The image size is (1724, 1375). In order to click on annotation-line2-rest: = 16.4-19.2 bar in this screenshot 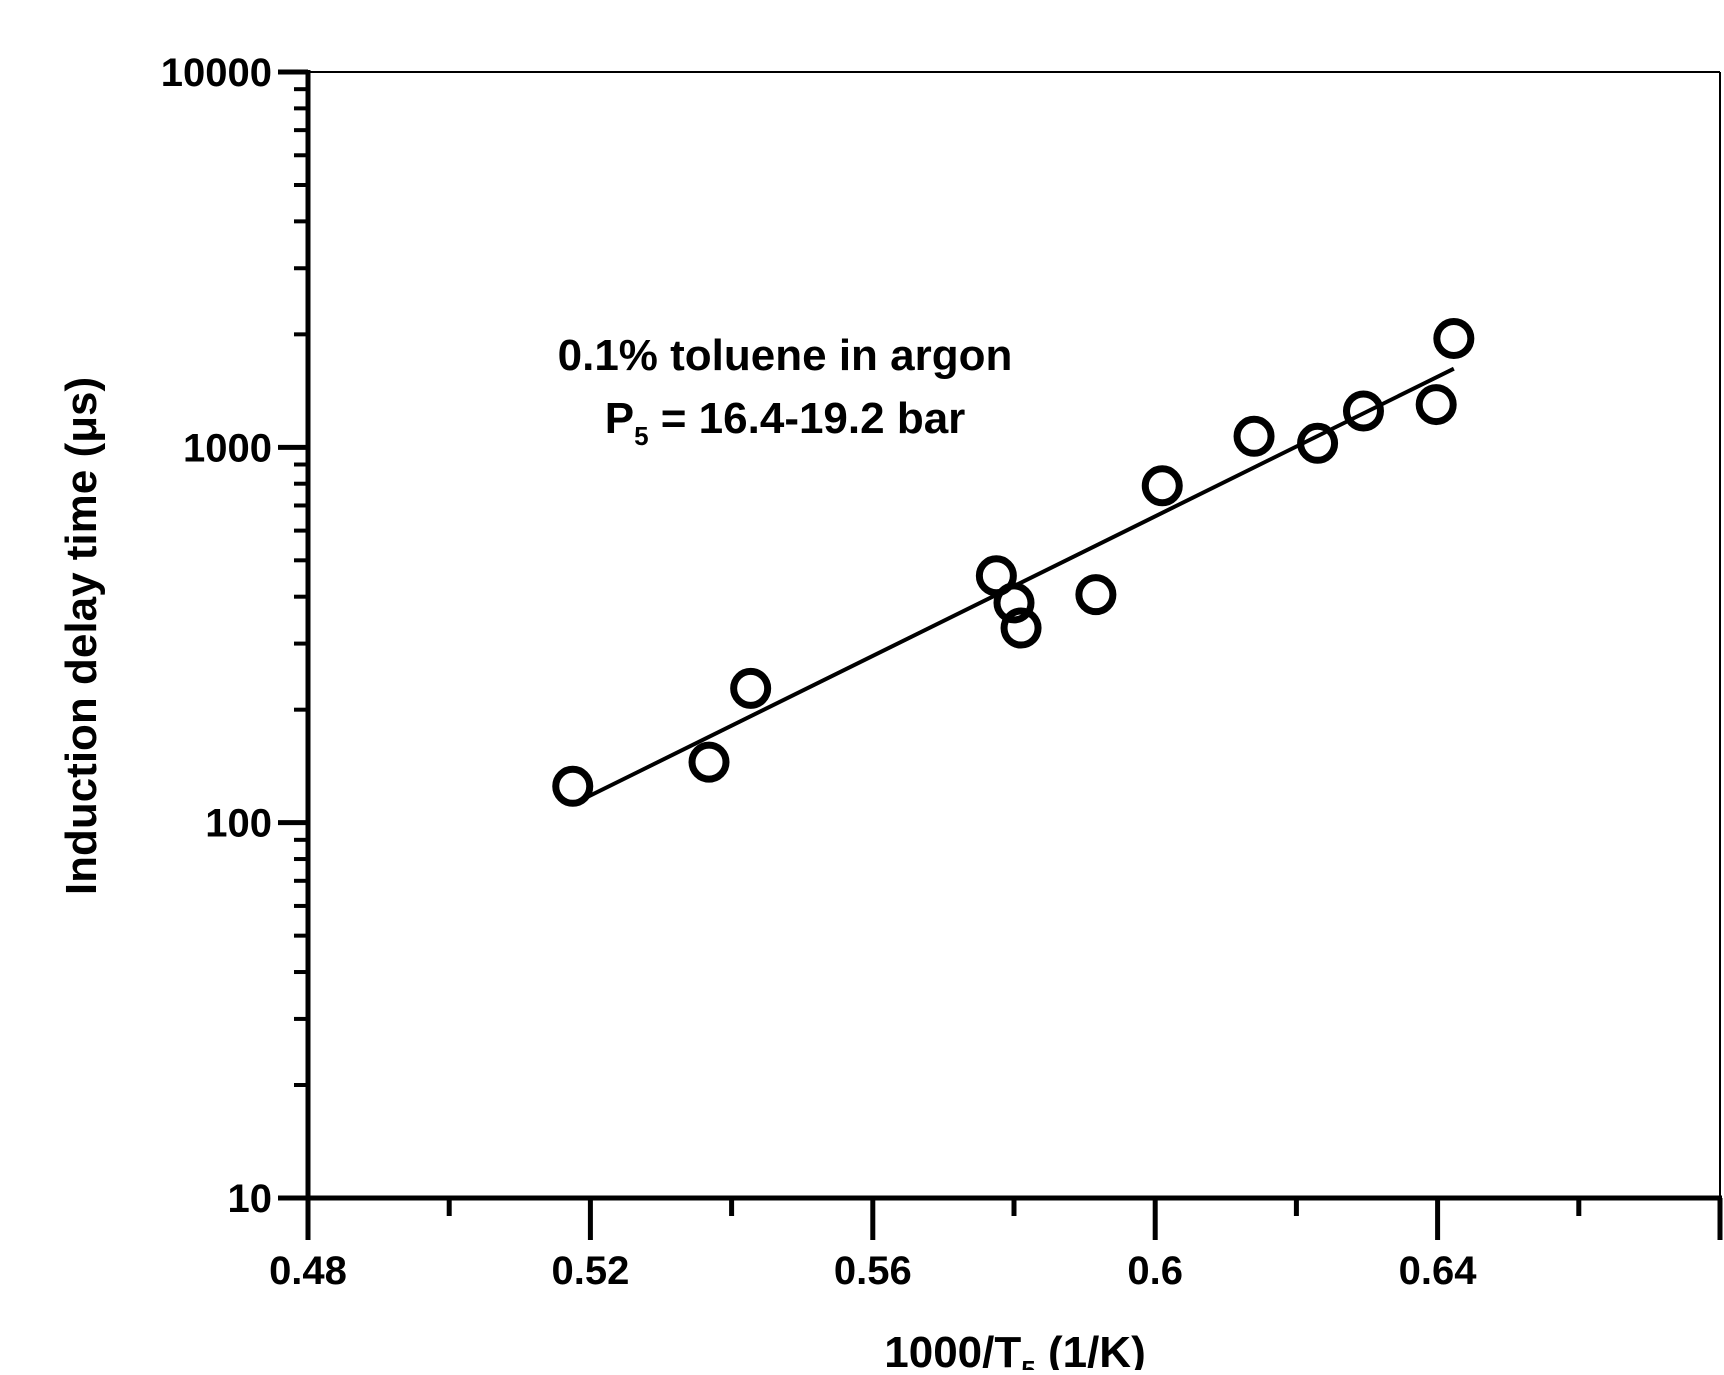, I will do `click(807, 418)`.